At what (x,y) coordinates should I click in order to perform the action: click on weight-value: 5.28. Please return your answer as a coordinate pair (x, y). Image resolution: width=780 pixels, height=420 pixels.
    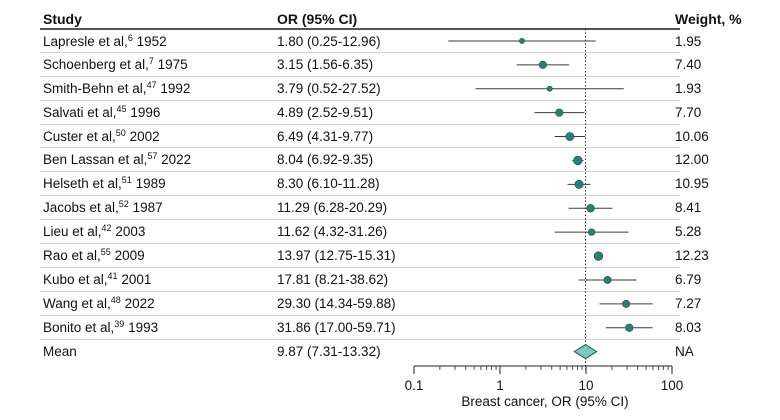
    Looking at the image, I should click on (688, 232).